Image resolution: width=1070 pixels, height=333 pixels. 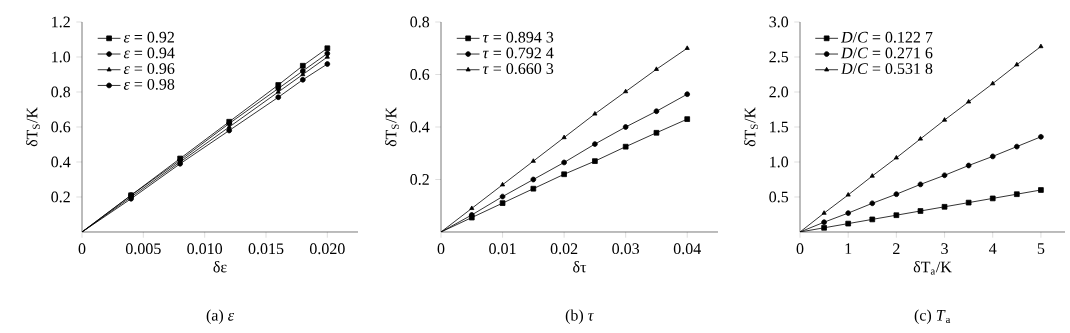 I want to click on text: (b) τ, so click(x=579, y=316).